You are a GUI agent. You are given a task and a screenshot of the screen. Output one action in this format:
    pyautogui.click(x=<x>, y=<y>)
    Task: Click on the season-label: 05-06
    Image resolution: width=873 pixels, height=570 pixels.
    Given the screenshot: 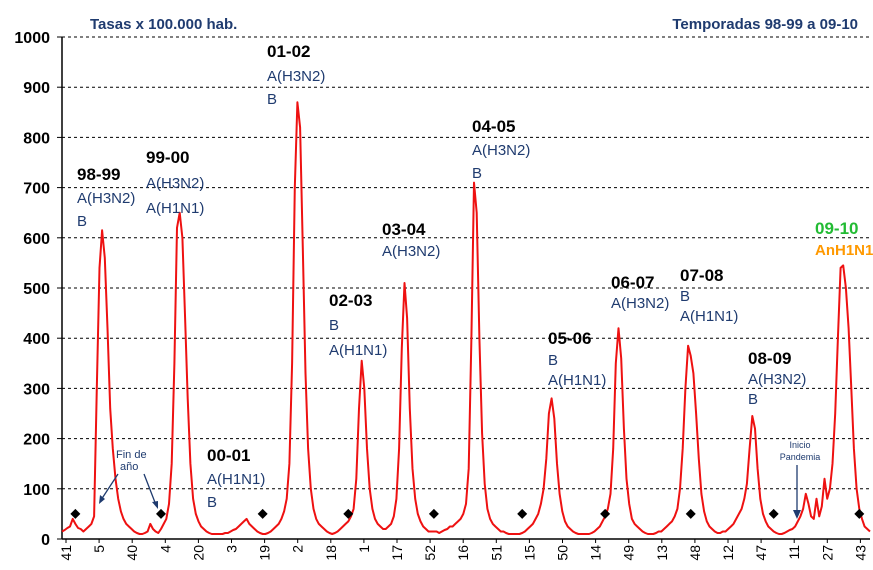 What is the action you would take?
    pyautogui.click(x=569, y=338)
    